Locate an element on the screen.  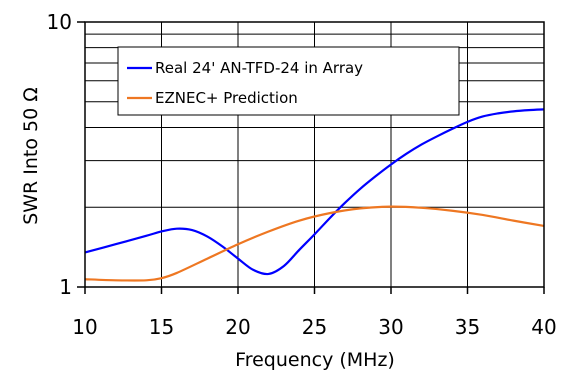
y-tick-label: 10 is located at coordinates (59, 22).